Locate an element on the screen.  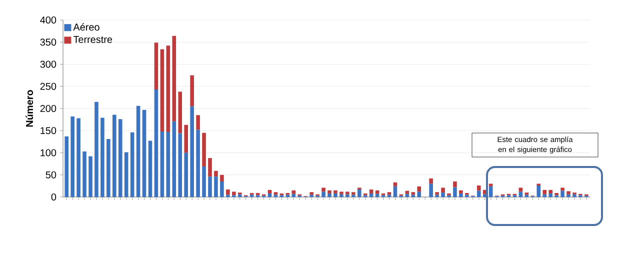
y-tick-label: 300 is located at coordinates (48, 64).